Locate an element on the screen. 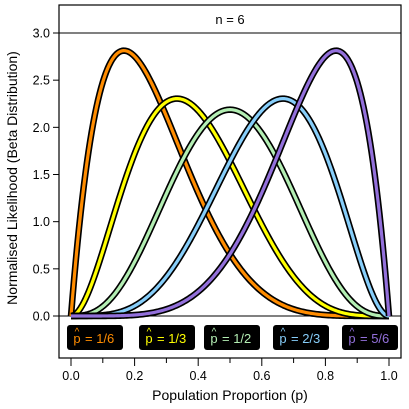 The height and width of the screenshot is (409, 409). x-axis-label: Population Proportion (p) is located at coordinates (230, 395).